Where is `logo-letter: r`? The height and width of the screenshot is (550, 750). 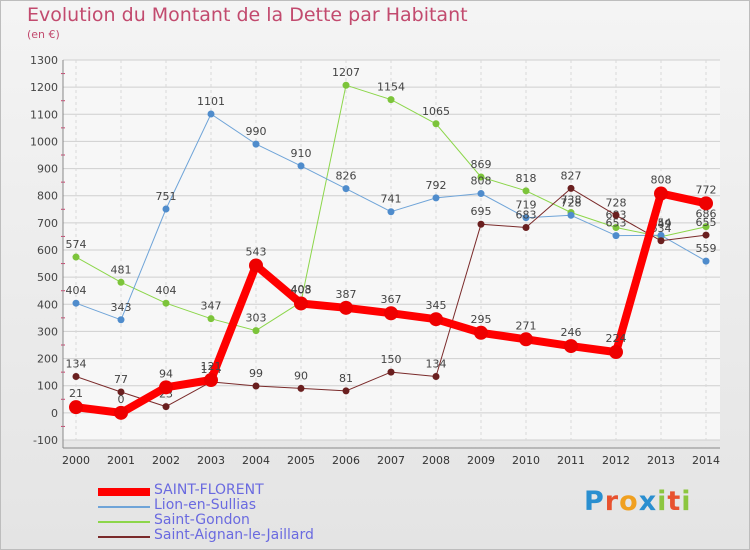
logo-letter: r is located at coordinates (612, 501).